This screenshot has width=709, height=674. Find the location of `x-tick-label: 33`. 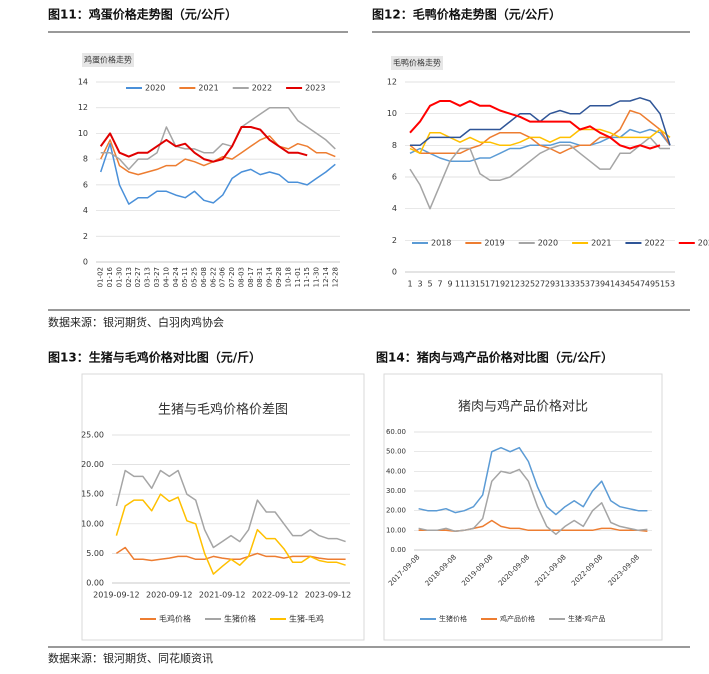

x-tick-label: 33 is located at coordinates (570, 284).